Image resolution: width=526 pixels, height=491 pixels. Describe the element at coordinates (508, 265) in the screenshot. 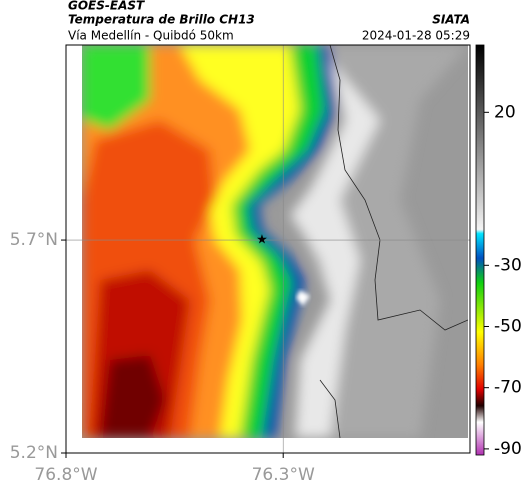

I see `colorbar-tick-label: -30` at that location.